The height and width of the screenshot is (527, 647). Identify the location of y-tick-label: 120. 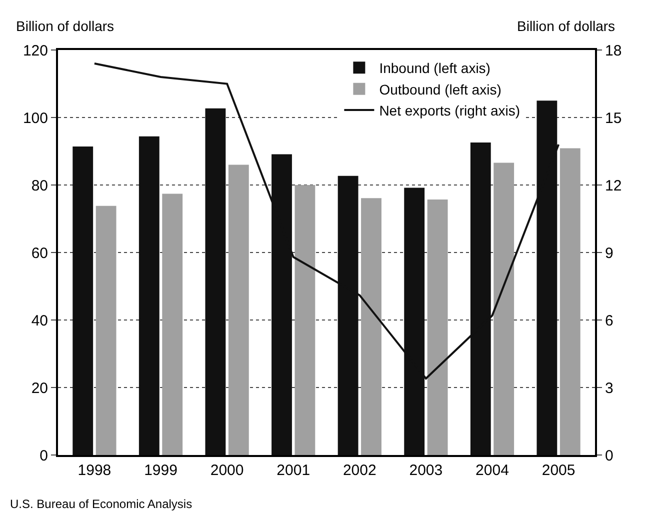
(35, 51).